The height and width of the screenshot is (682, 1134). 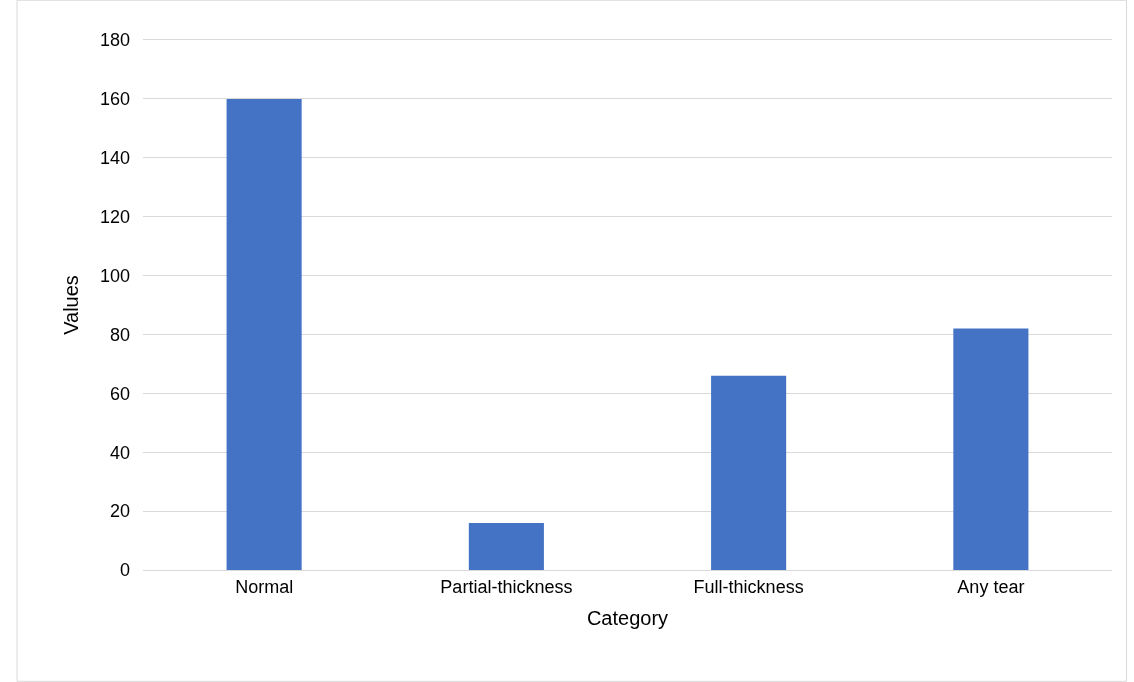 I want to click on y-tick-label: 20, so click(x=119, y=511).